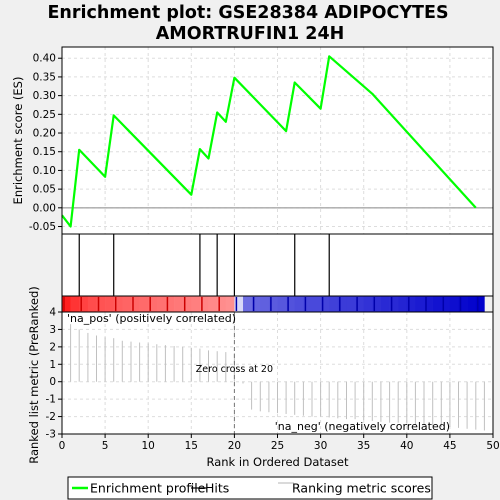 The image size is (500, 500). I want to click on legend-box, so click(250, 488).